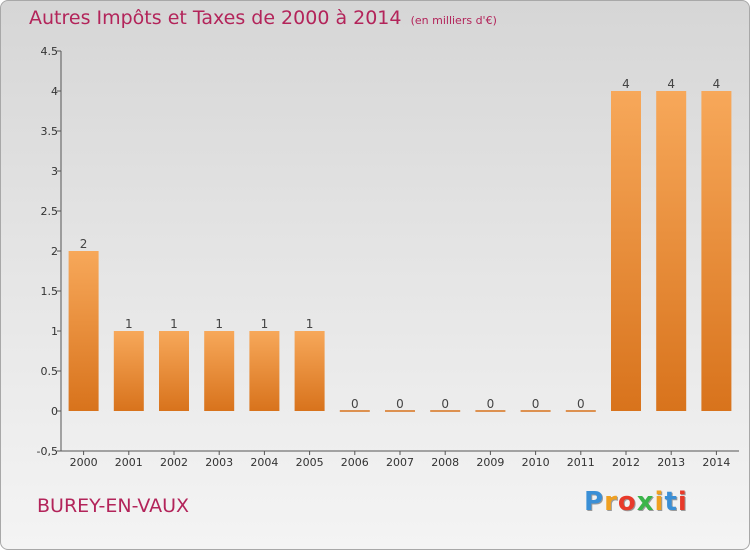 The width and height of the screenshot is (750, 550). I want to click on x-tick-label-2011: 2011, so click(581, 462).